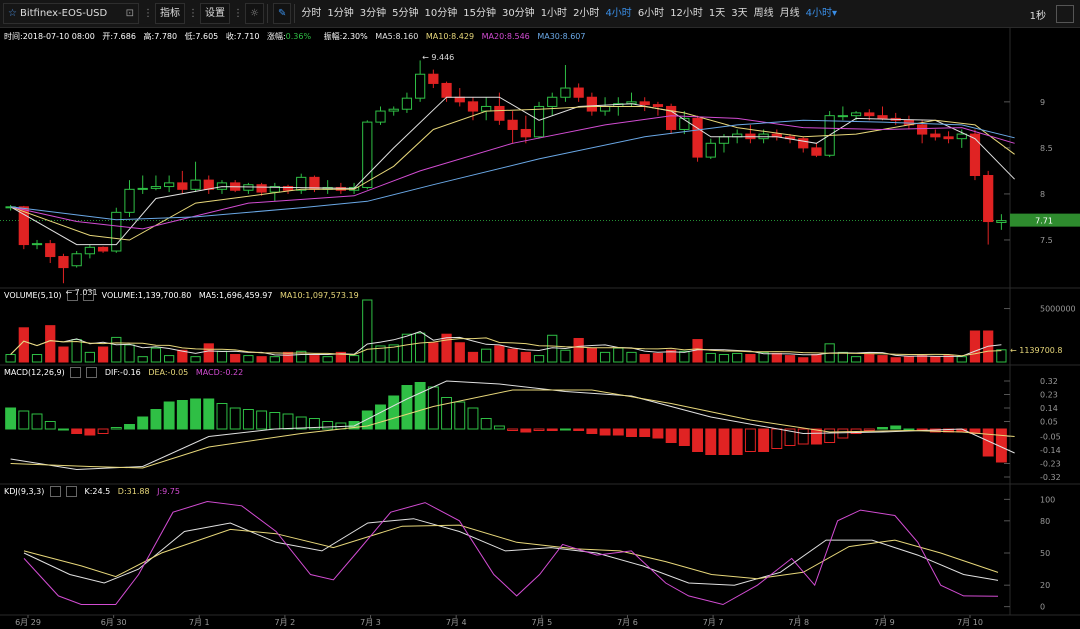 Image resolution: width=1080 pixels, height=629 pixels. What do you see at coordinates (789, 13) in the screenshot?
I see `timeframe-15: 月线` at bounding box center [789, 13].